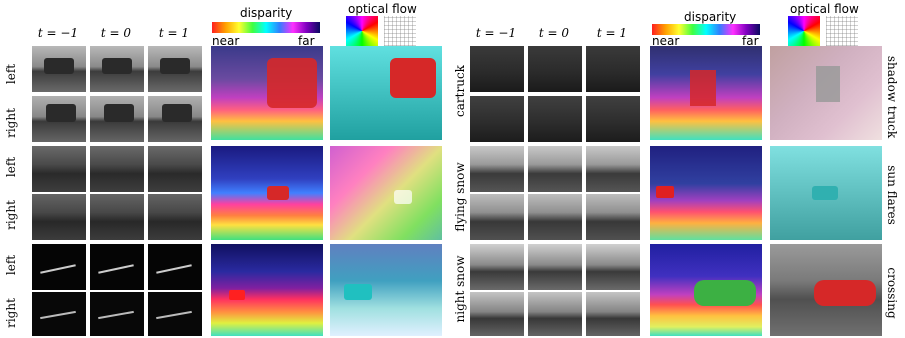 The height and width of the screenshot is (338, 905). I want to click on thumb-left-r3-c1, so click(59, 169).